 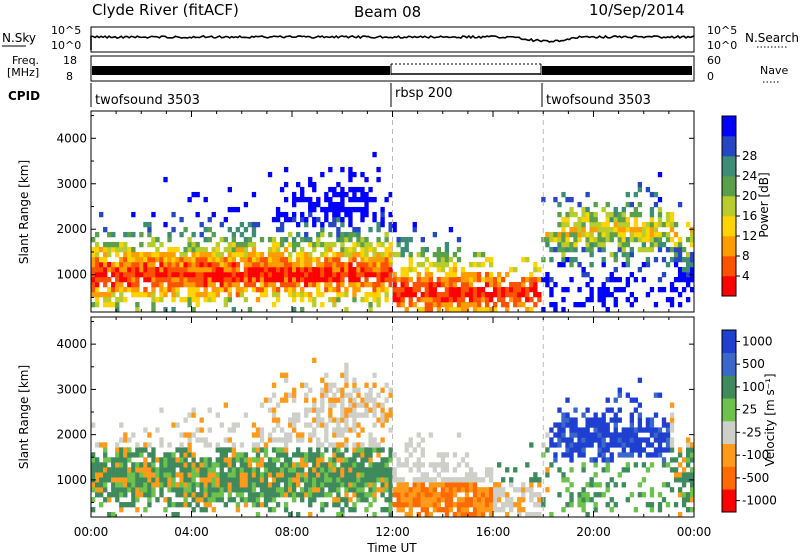 What do you see at coordinates (70, 60) in the screenshot?
I see `freq-tick-top: 18` at bounding box center [70, 60].